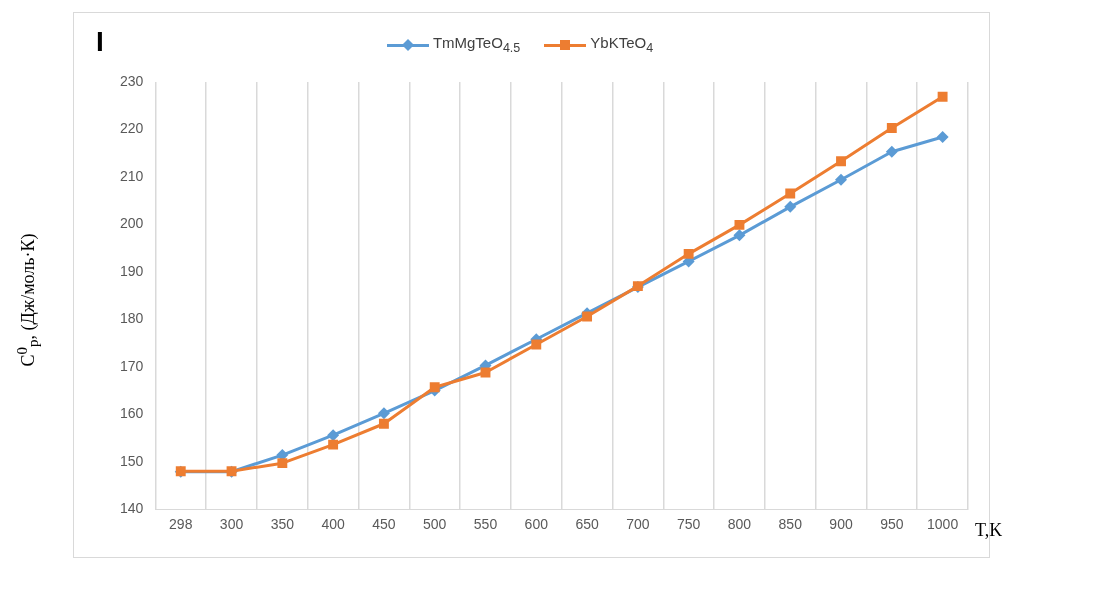  What do you see at coordinates (622, 44) in the screenshot?
I see `legend-label: YbKTeO$_{4}$` at bounding box center [622, 44].